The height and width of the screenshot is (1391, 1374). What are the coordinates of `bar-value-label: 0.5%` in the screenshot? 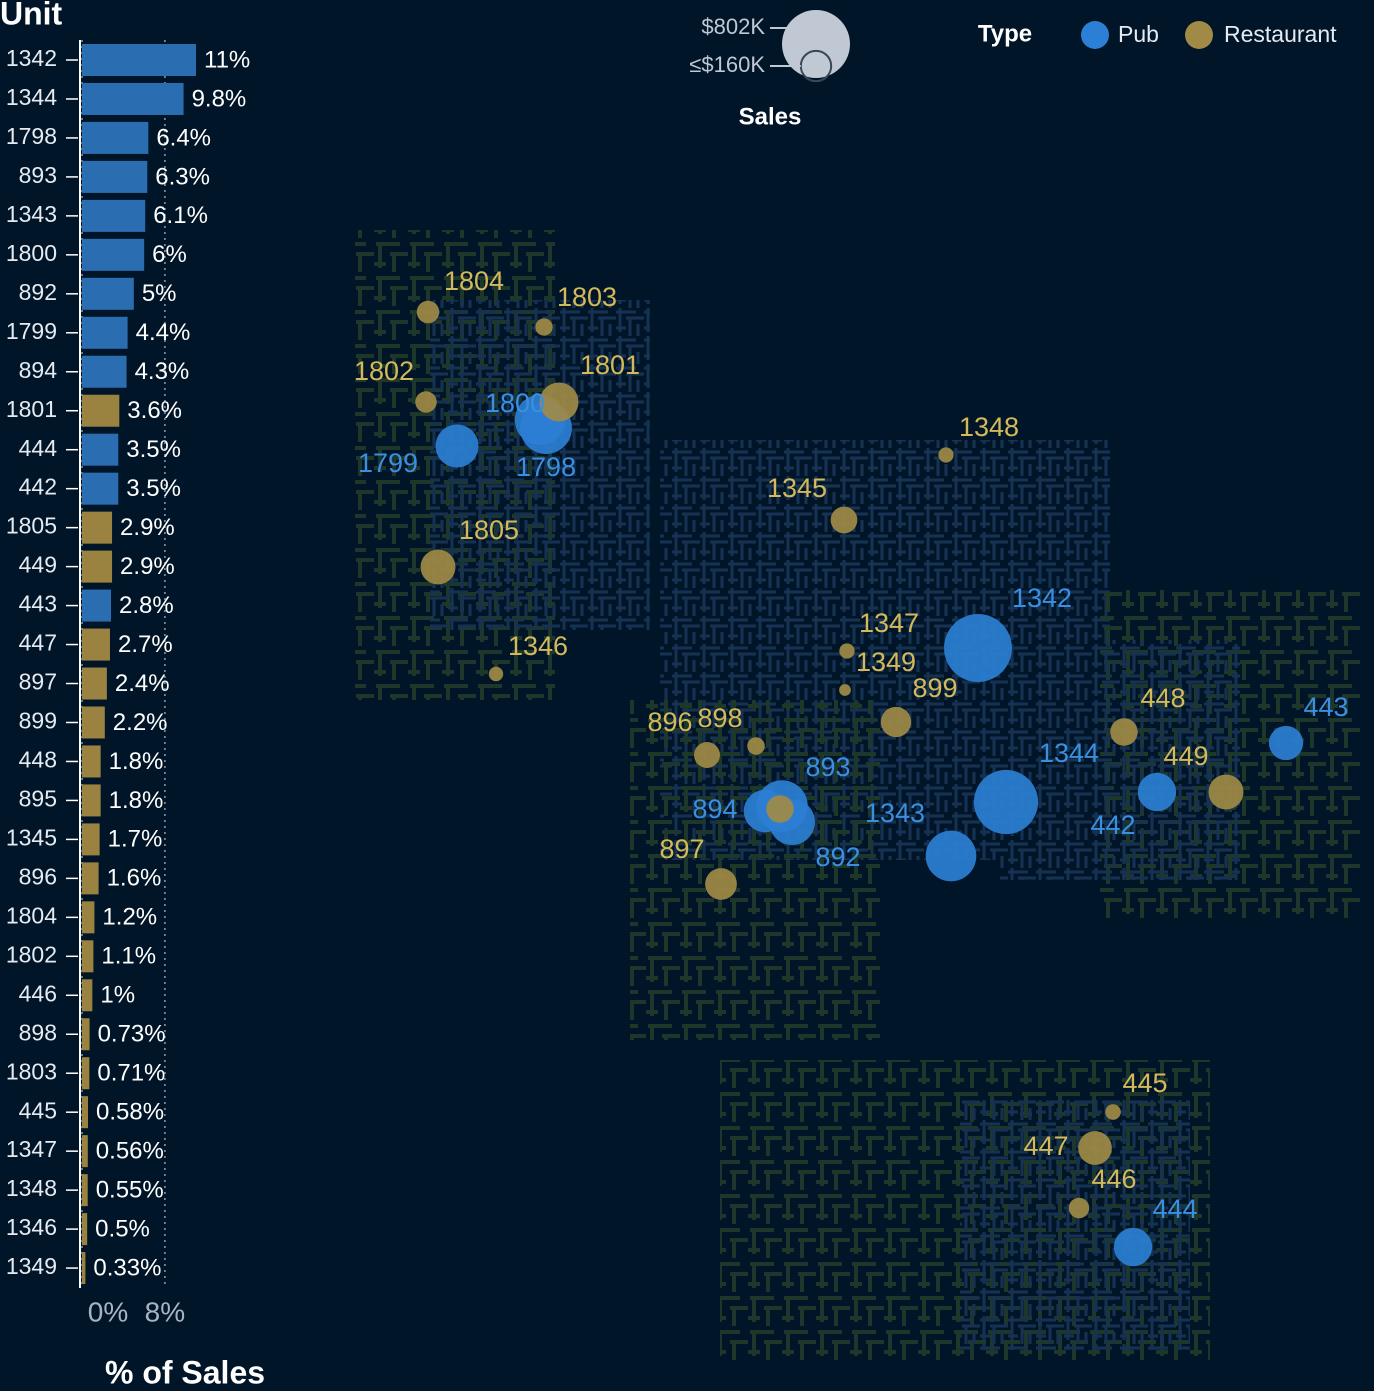 It's located at (122, 1228).